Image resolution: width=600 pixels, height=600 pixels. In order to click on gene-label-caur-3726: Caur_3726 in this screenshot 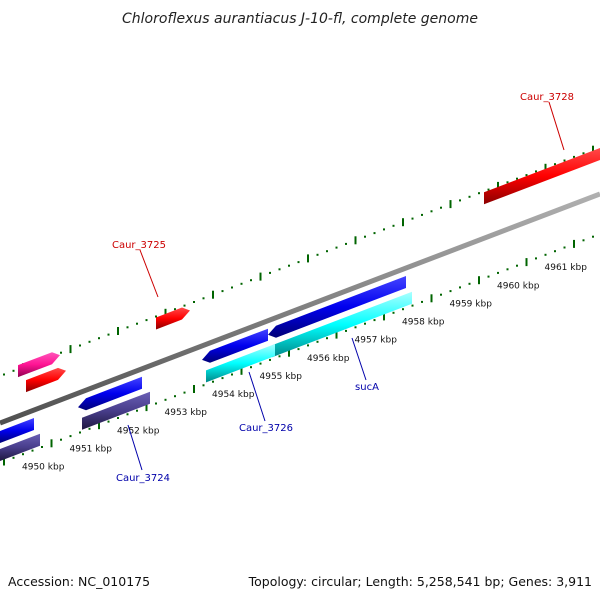, I will do `click(266, 402)`.